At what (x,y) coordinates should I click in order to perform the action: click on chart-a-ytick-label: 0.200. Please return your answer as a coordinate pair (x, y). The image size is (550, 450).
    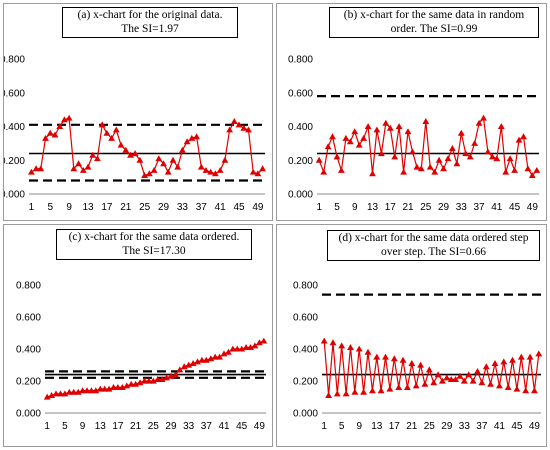
    Looking at the image, I should click on (14, 161).